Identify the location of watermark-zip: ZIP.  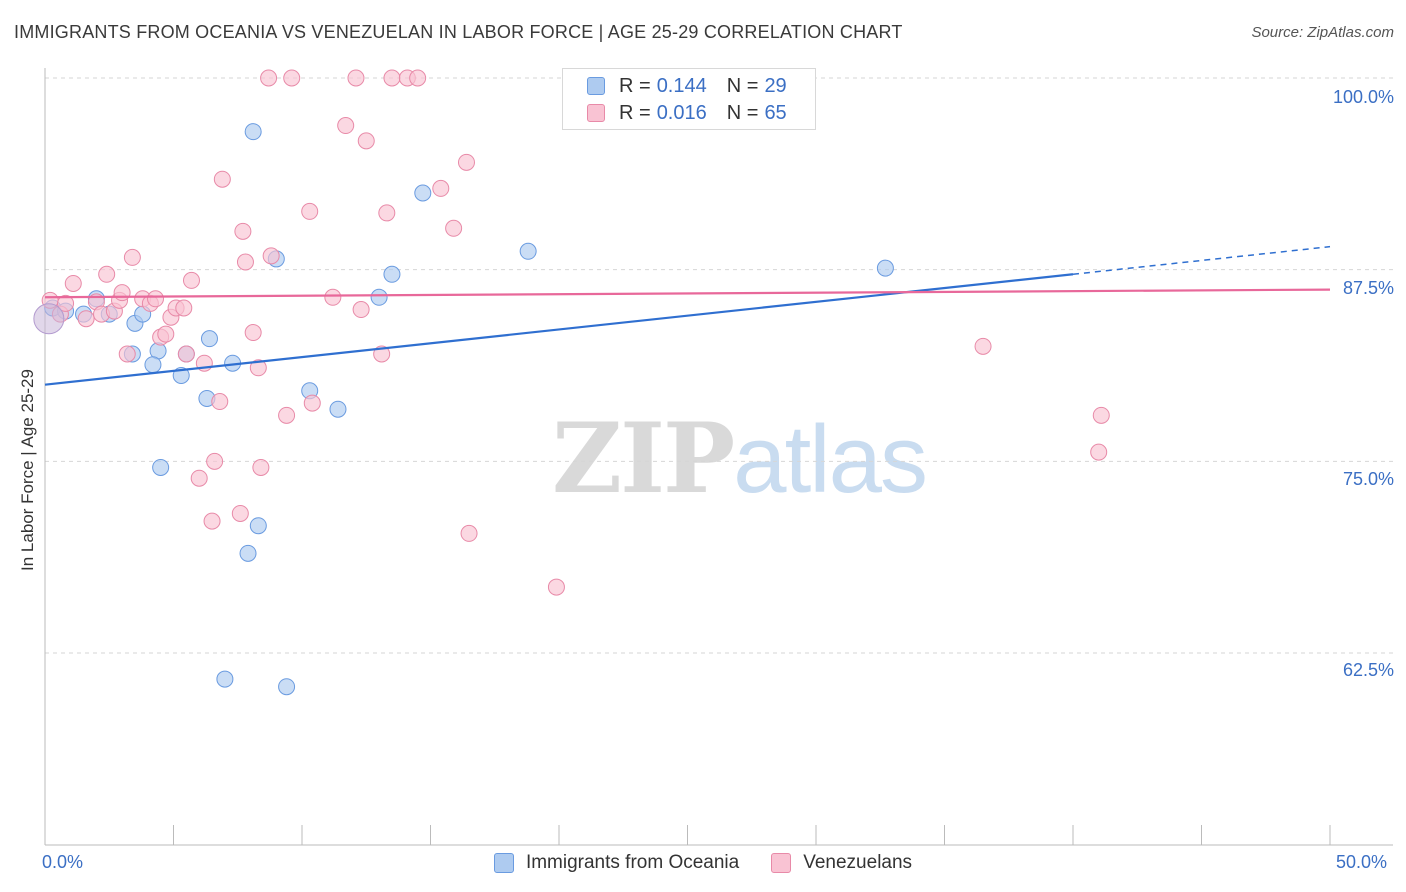
(643, 458).